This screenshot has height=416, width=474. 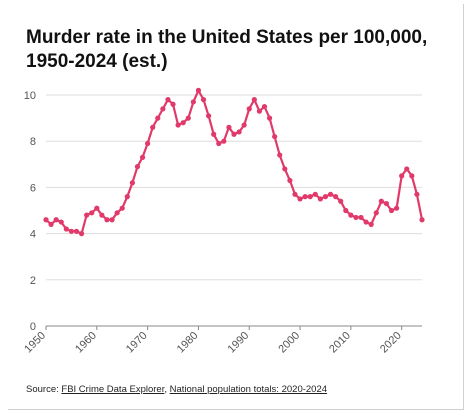 What do you see at coordinates (239, 343) in the screenshot?
I see `x-tick-label: 1990` at bounding box center [239, 343].